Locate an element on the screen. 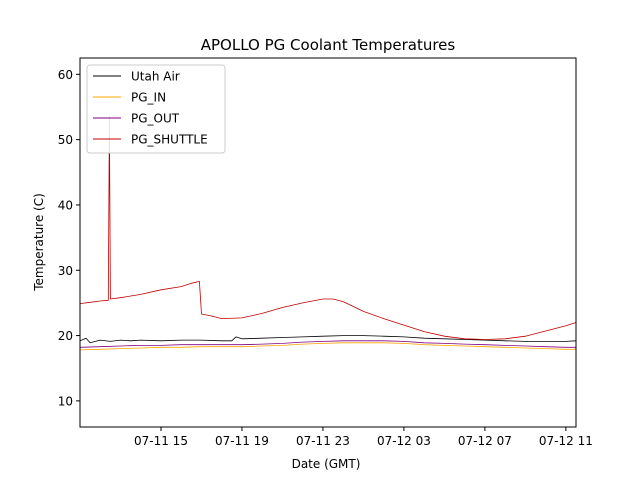 The height and width of the screenshot is (480, 640). y-tick-label: 40 is located at coordinates (65, 205).